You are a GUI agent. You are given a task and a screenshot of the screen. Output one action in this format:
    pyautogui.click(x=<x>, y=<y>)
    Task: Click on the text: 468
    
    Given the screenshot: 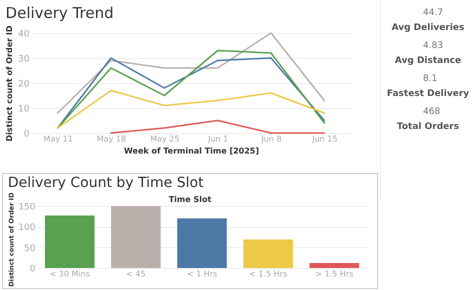 What is the action you would take?
    pyautogui.click(x=432, y=112)
    